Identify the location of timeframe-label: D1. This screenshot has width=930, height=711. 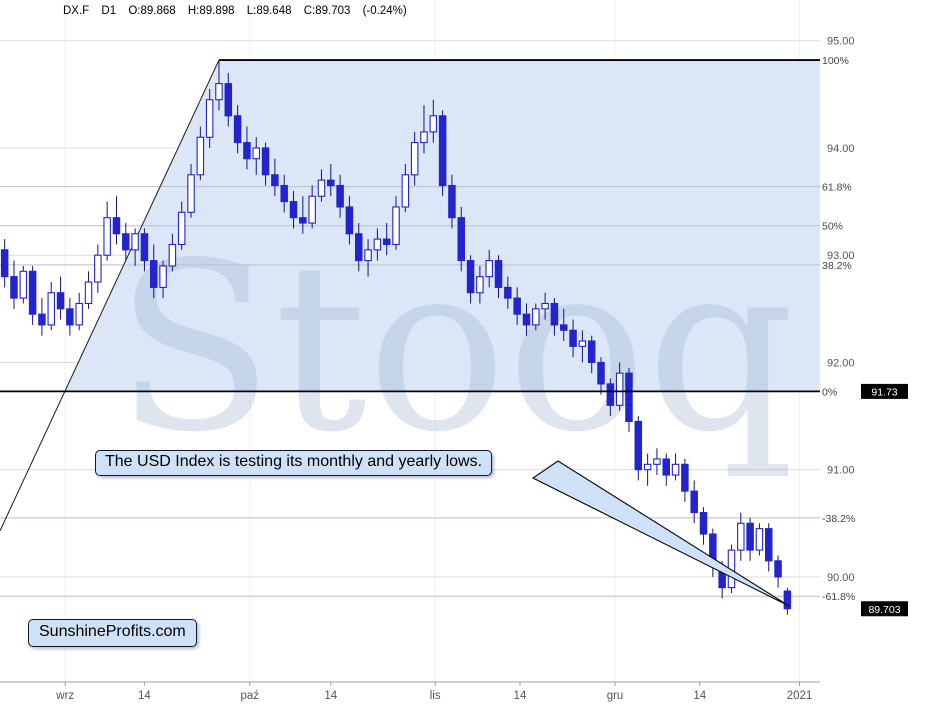
(109, 11).